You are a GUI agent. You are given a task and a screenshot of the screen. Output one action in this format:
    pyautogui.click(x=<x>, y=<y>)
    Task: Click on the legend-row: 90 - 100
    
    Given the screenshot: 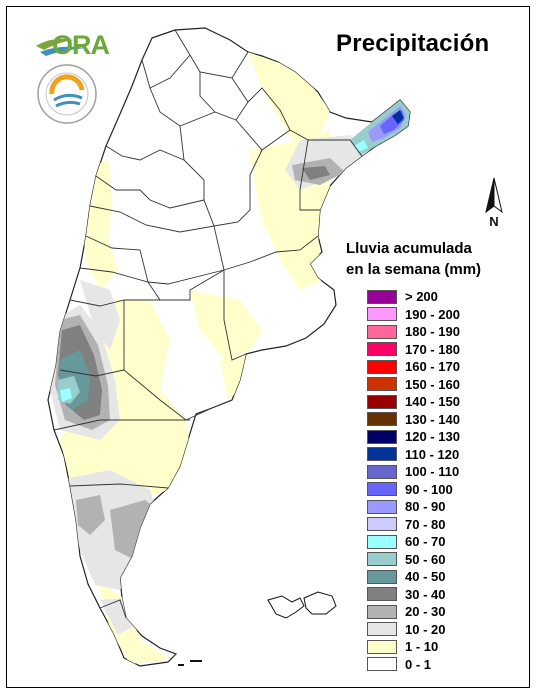 What is the action you would take?
    pyautogui.click(x=413, y=490)
    